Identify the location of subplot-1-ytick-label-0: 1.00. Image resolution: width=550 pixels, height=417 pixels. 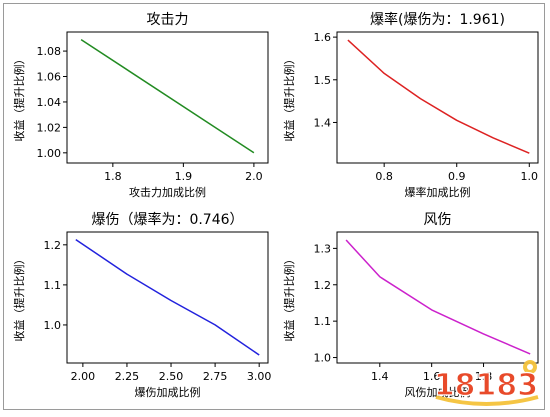
(49, 153).